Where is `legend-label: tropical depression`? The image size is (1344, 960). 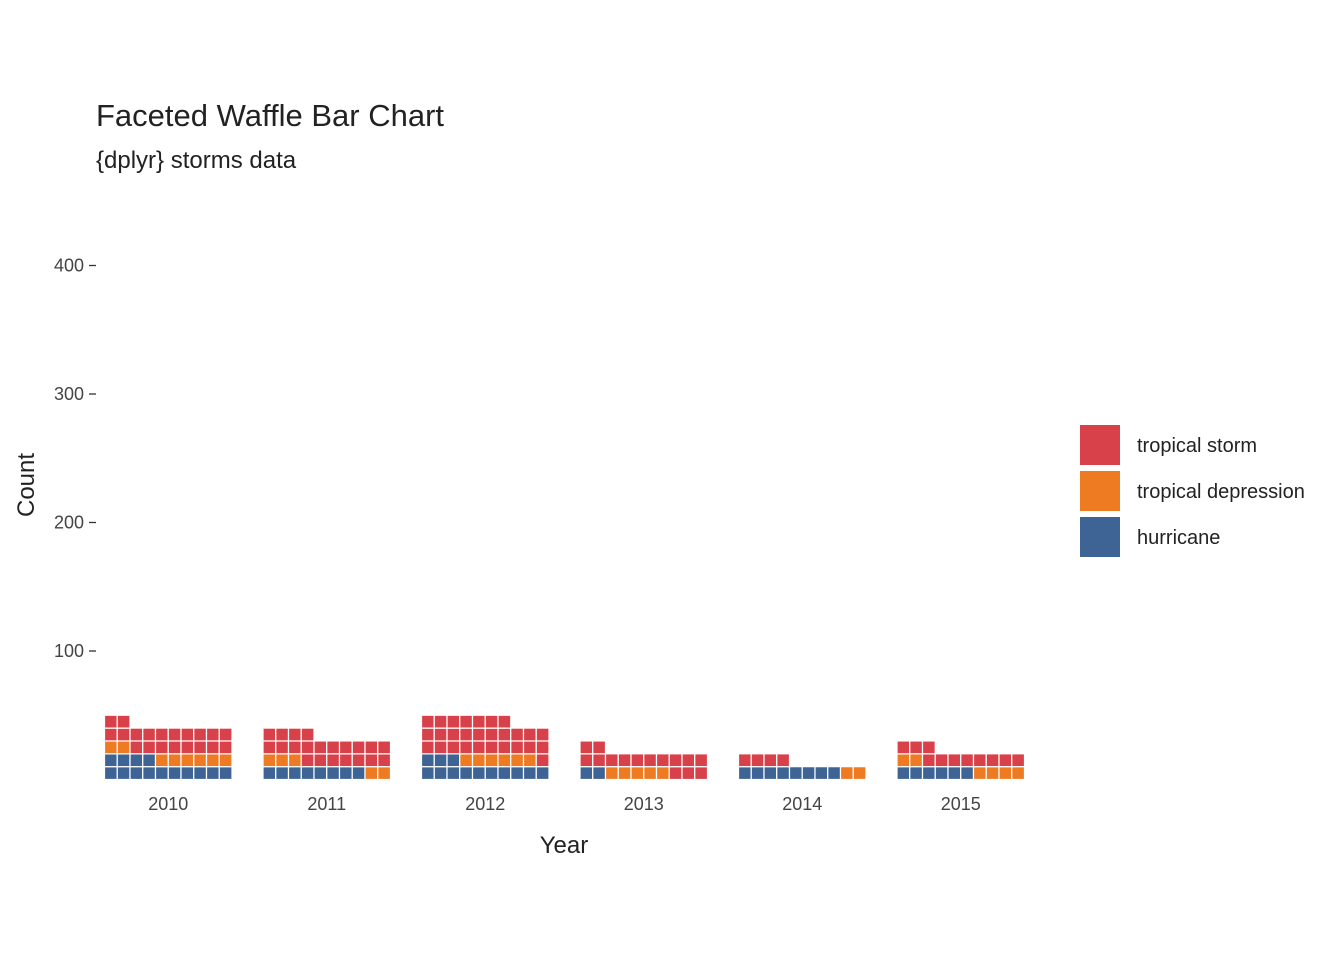 legend-label: tropical depression is located at coordinates (1221, 492).